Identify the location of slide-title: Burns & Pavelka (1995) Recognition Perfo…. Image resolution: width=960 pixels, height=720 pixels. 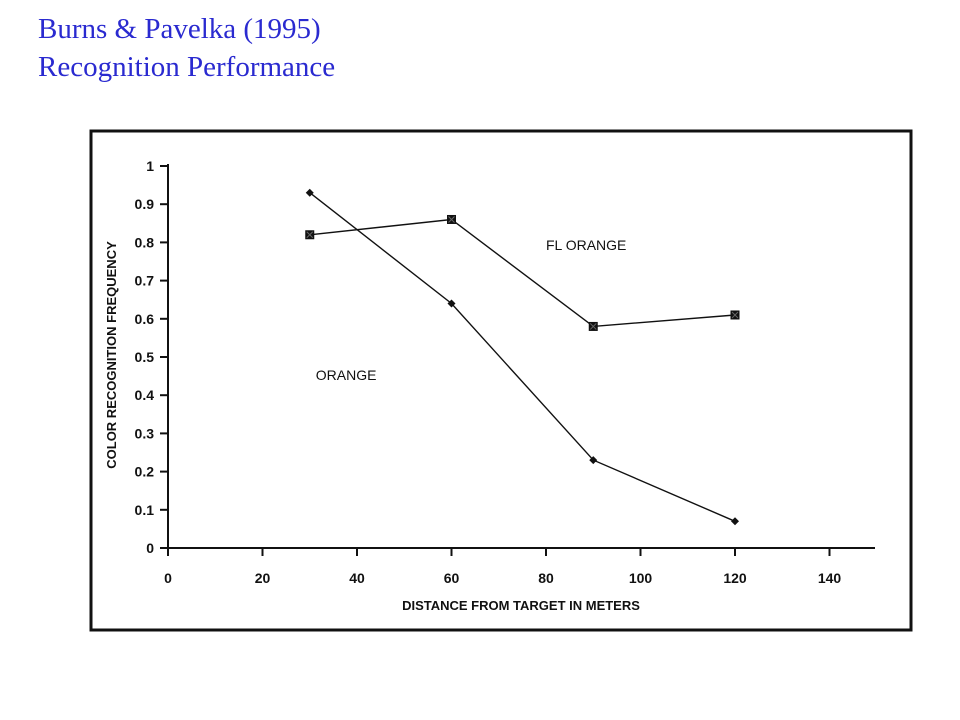
(186, 48).